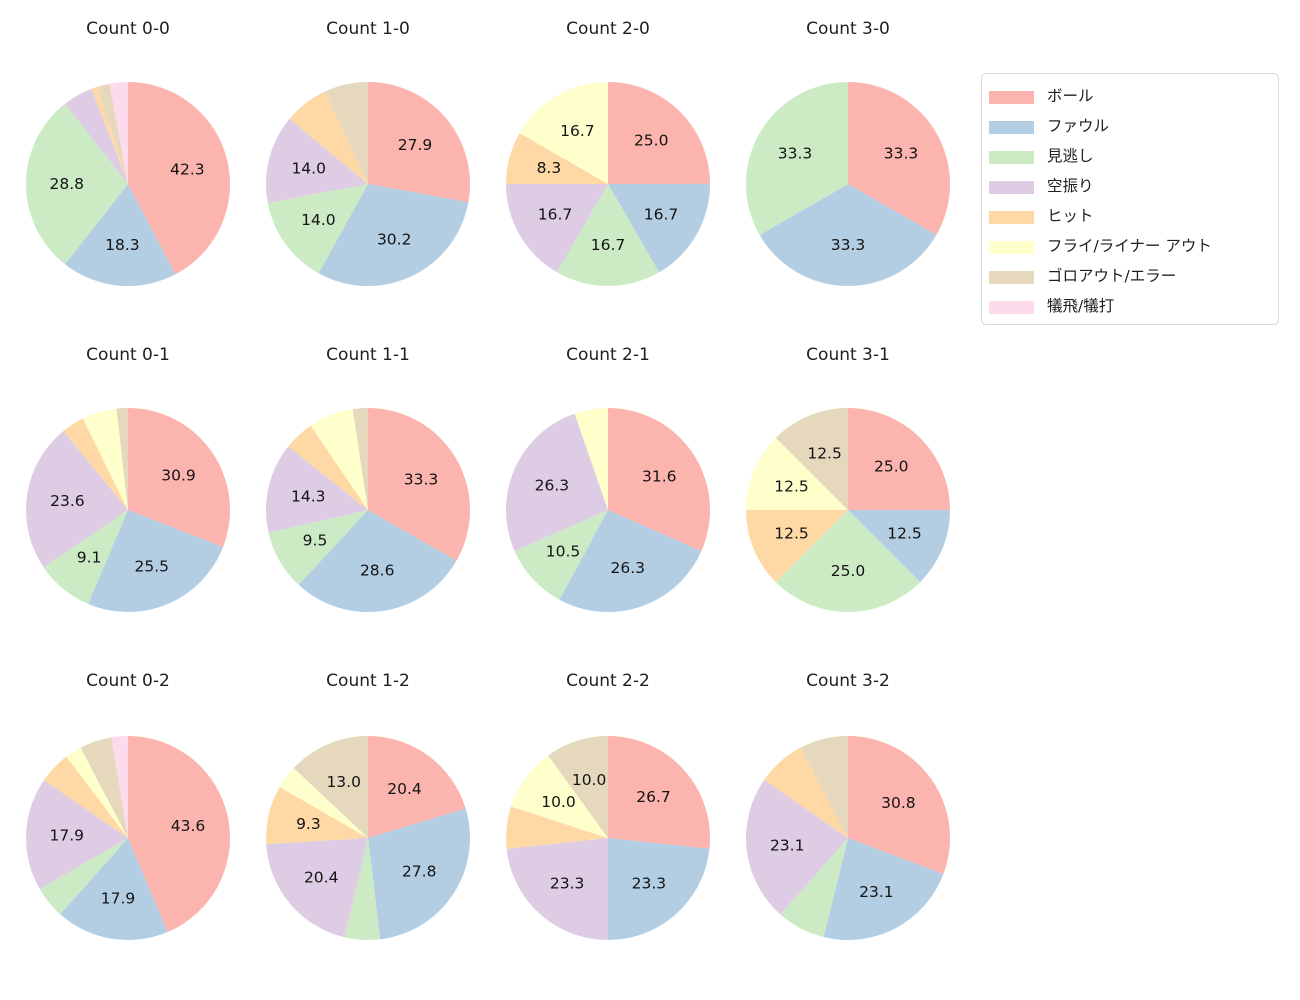 The image size is (1300, 1000). I want to click on pie-value-label: 9.1, so click(89, 557).